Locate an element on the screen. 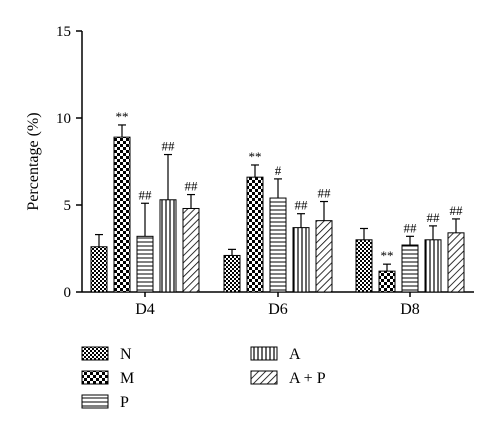 This screenshot has width=500, height=433. y-tick-label: 5 is located at coordinates (68, 206).